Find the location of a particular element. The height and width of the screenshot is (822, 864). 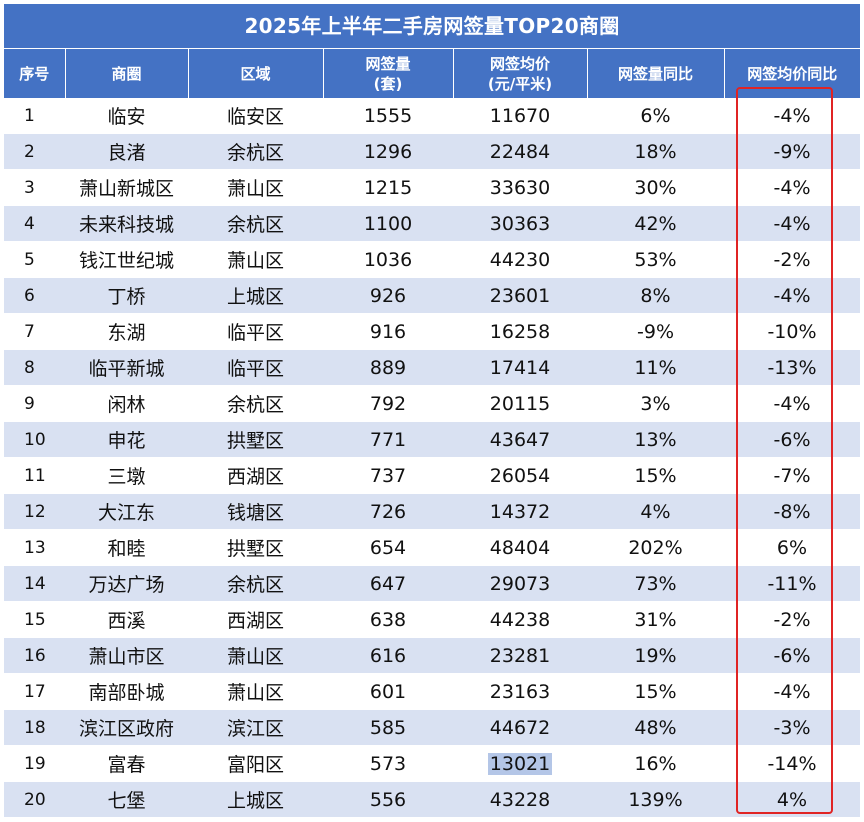

avg-price-cell: 23281 is located at coordinates (520, 655).